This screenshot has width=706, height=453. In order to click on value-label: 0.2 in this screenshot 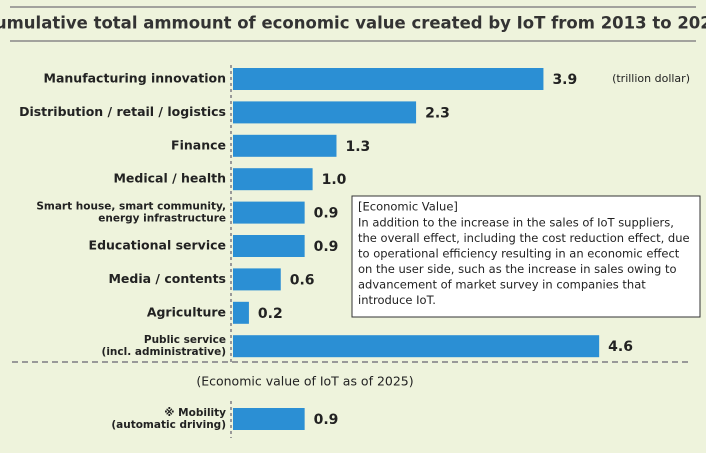, I will do `click(270, 314)`.